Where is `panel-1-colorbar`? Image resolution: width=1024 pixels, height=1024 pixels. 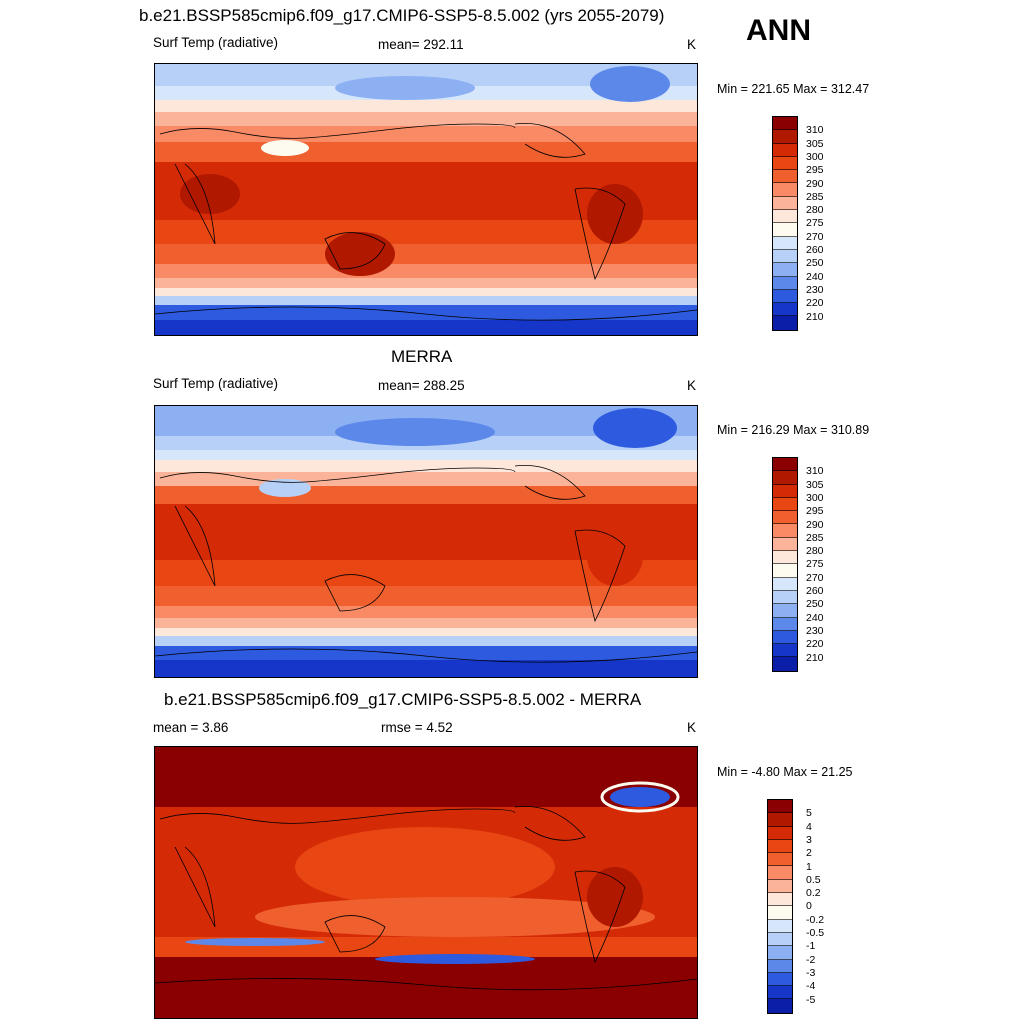
panel-1-colorbar is located at coordinates (785, 223).